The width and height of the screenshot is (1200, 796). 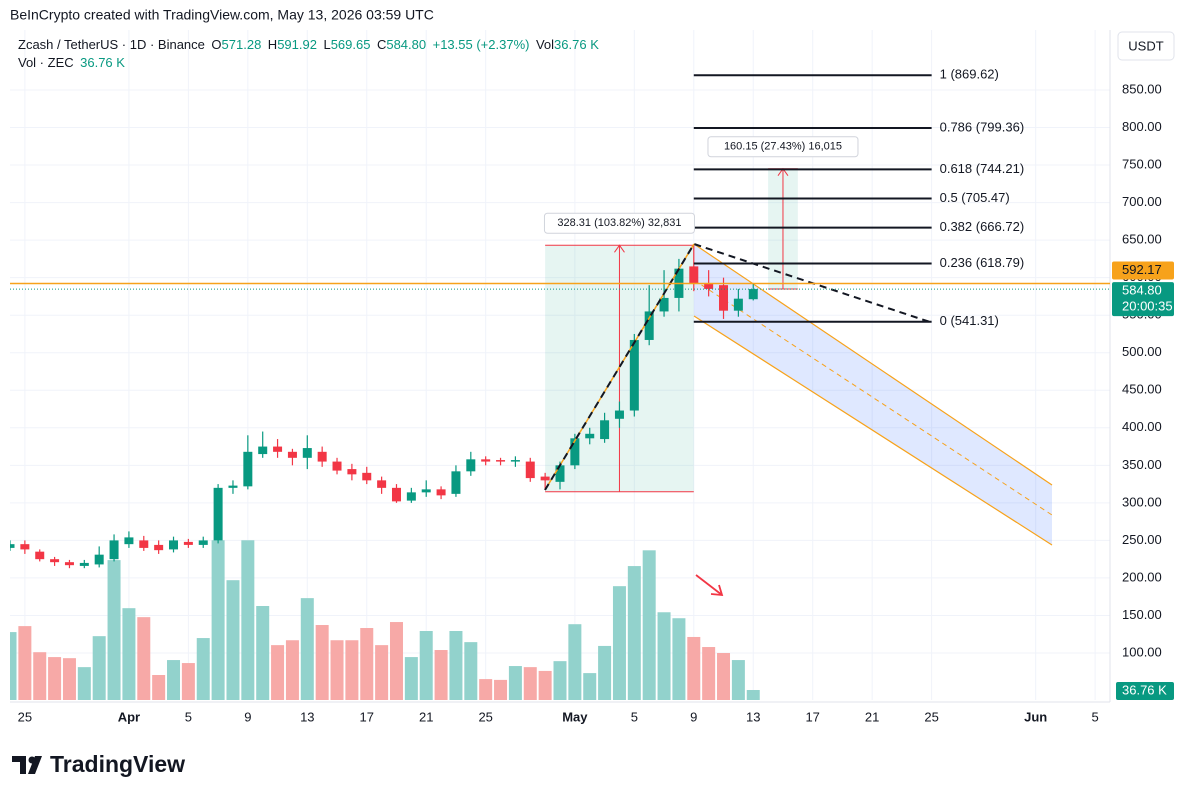 I want to click on volume-series-value: 36.76 K, so click(x=102, y=62).